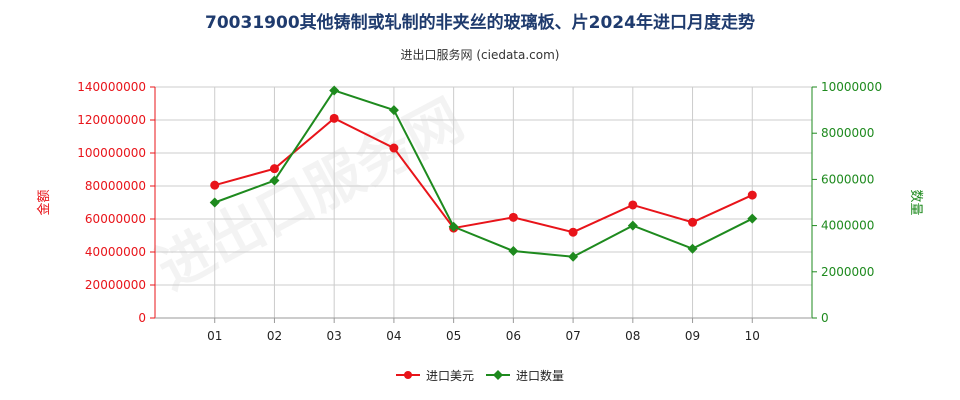  What do you see at coordinates (274, 336) in the screenshot?
I see `x-axis-tick-label: 02` at bounding box center [274, 336].